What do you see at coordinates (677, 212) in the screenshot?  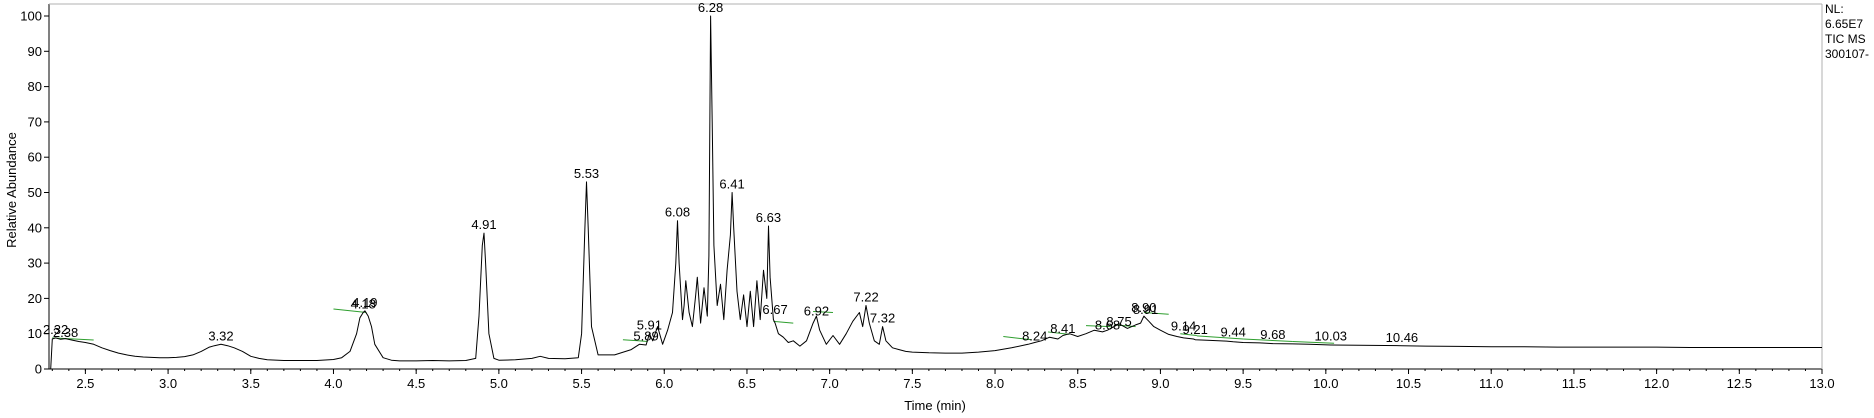 I see `peak-label: 6.08` at bounding box center [677, 212].